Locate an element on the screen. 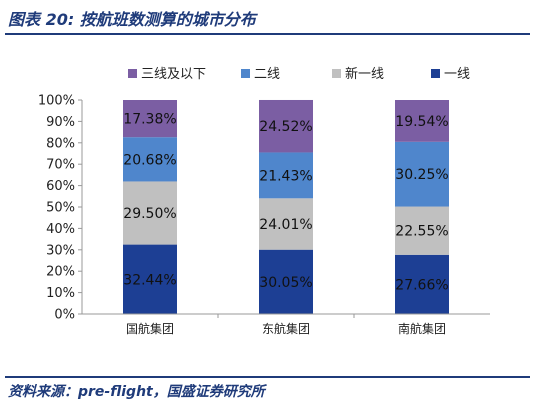  legend-label: 新一线 is located at coordinates (364, 74).